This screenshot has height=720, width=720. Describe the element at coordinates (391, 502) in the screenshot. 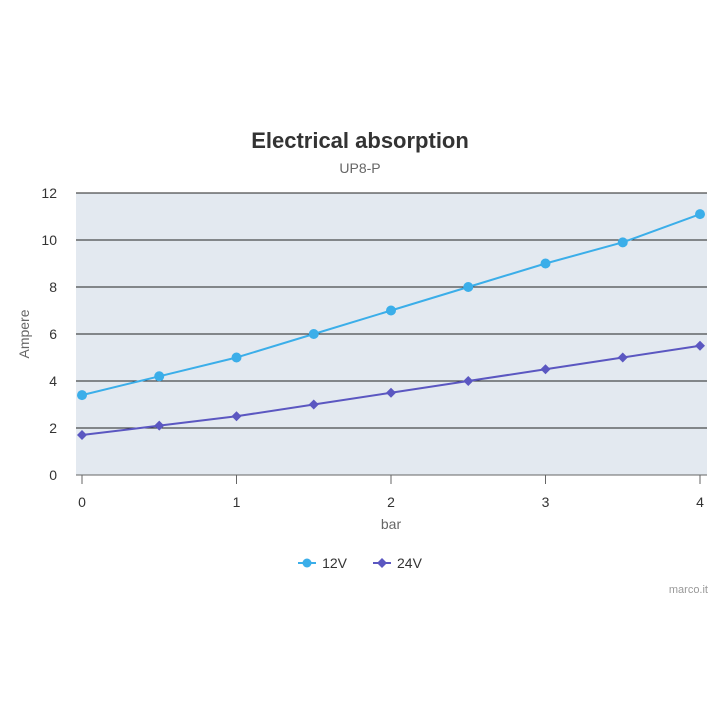

I see `x-tick-label: 2` at that location.